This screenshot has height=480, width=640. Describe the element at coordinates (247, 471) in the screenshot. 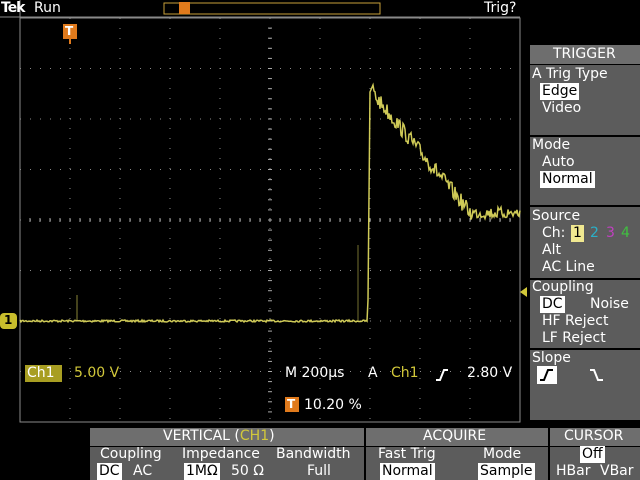

I see `menu-option: 50 Ω` at that location.